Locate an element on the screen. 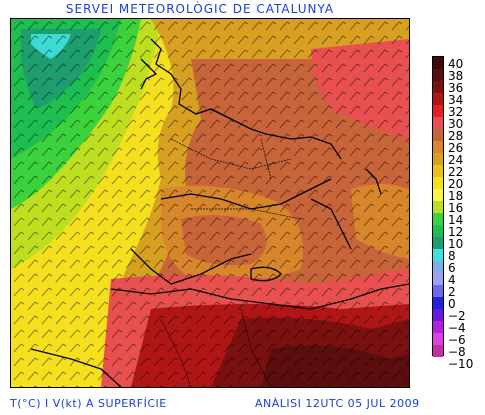 The height and width of the screenshot is (415, 485). legend-label: 26 is located at coordinates (456, 148).